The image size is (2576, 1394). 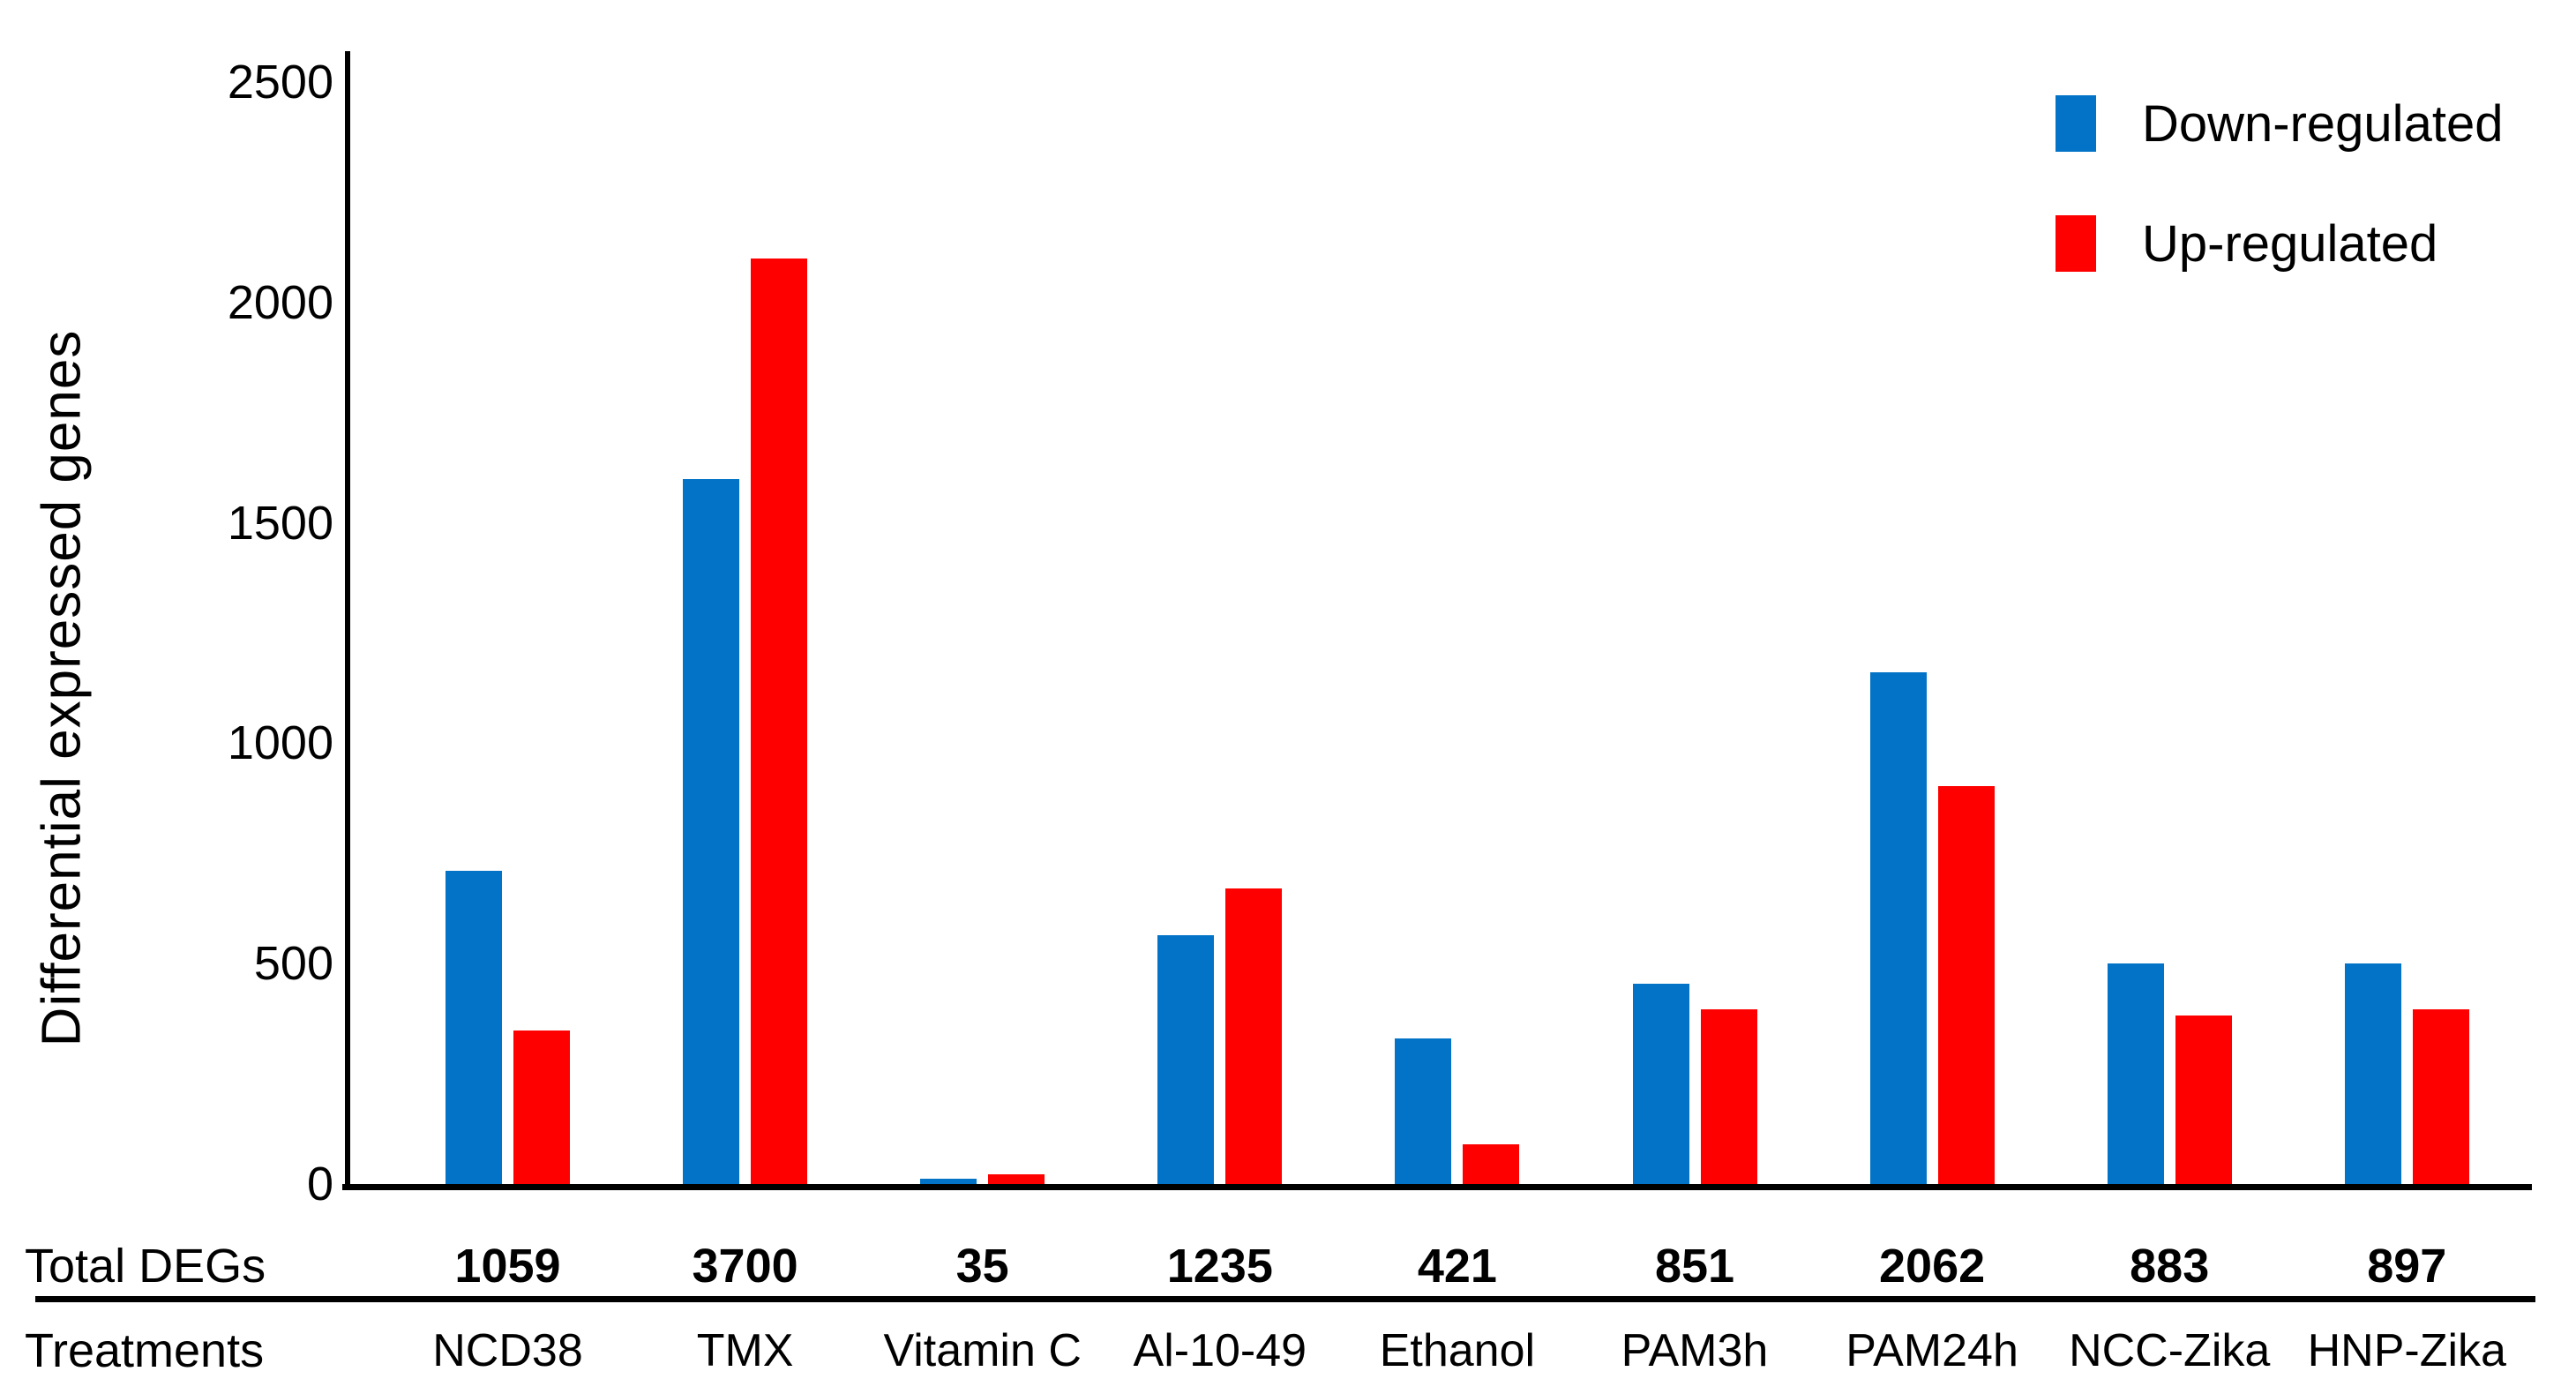 What do you see at coordinates (1898, 928) in the screenshot?
I see `bar-down-PAM24h` at bounding box center [1898, 928].